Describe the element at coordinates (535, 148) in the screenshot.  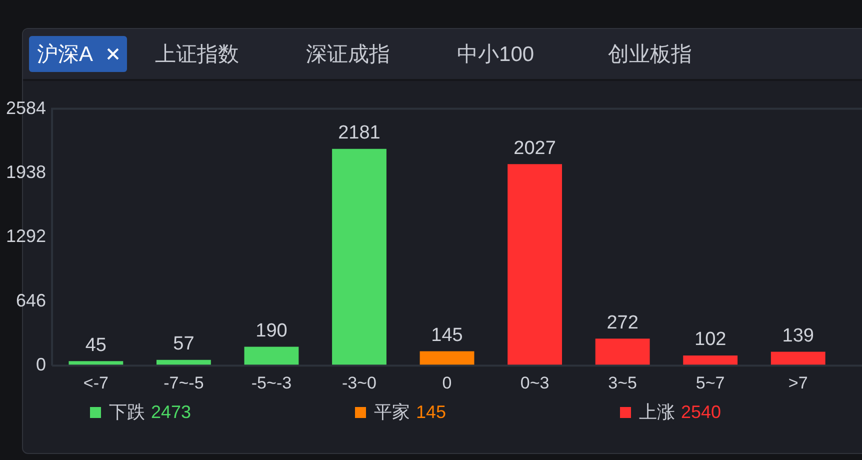
I see `data-label: 2027` at that location.